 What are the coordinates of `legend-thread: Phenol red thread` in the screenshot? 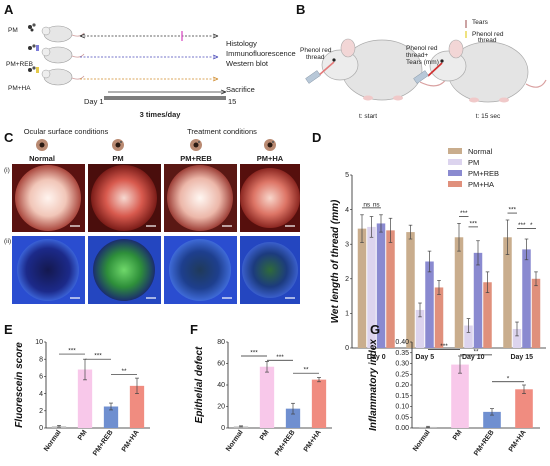 It's located at (488, 37).